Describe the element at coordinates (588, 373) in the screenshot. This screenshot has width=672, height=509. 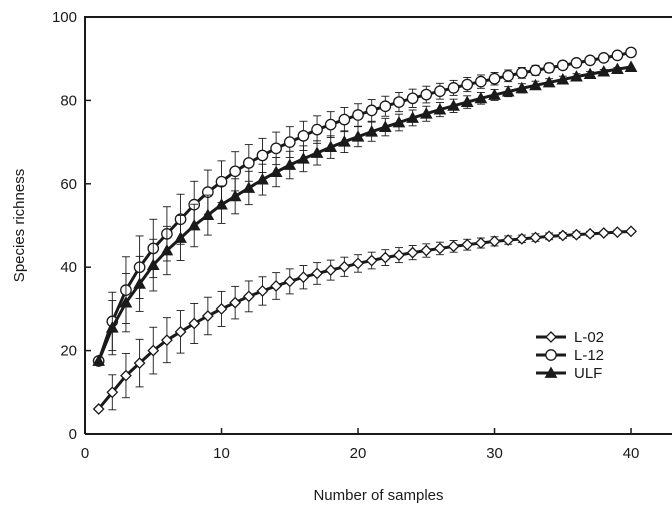
I see `legend-label: ULF` at that location.